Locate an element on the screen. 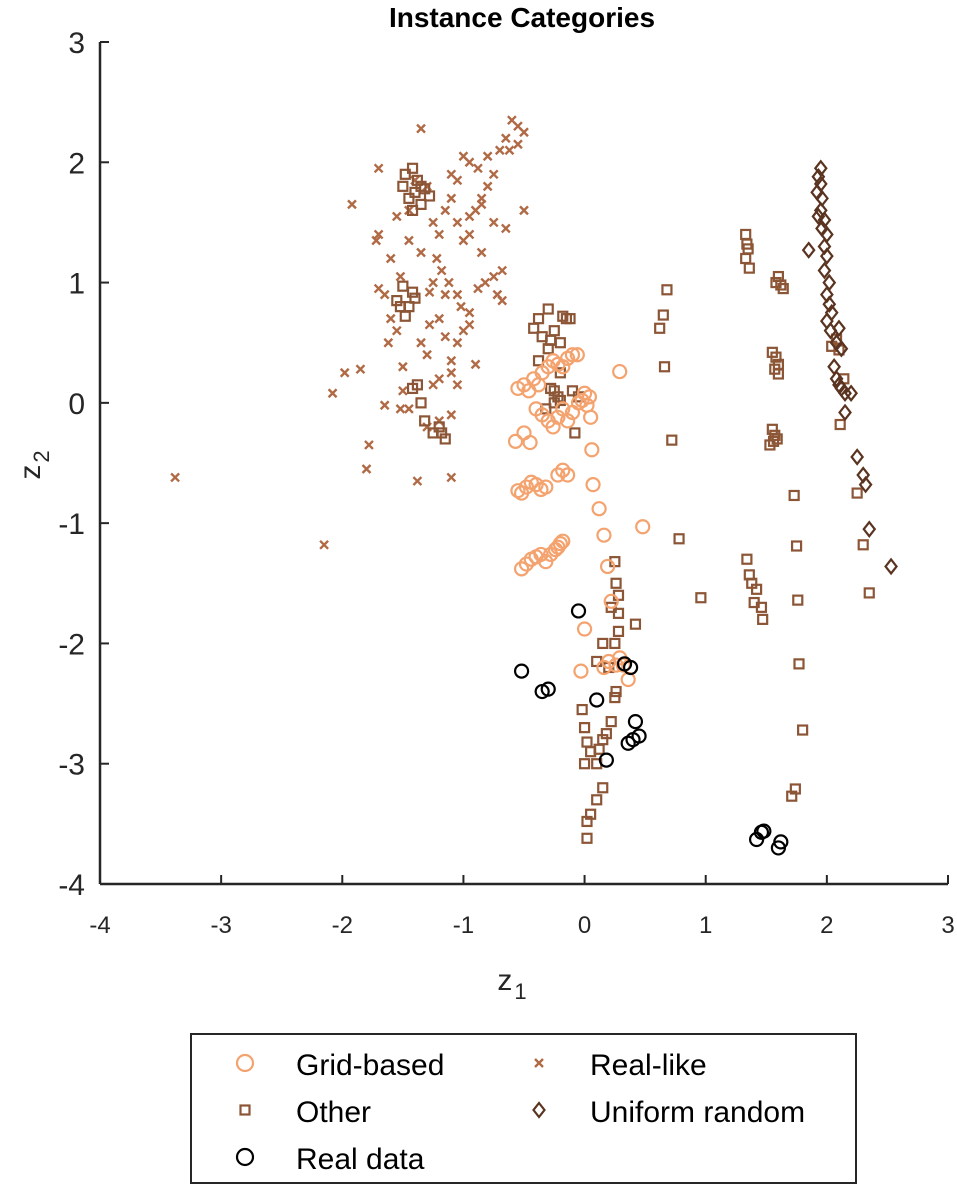 The height and width of the screenshot is (1187, 957). x-tick-label: -3 is located at coordinates (220, 925).